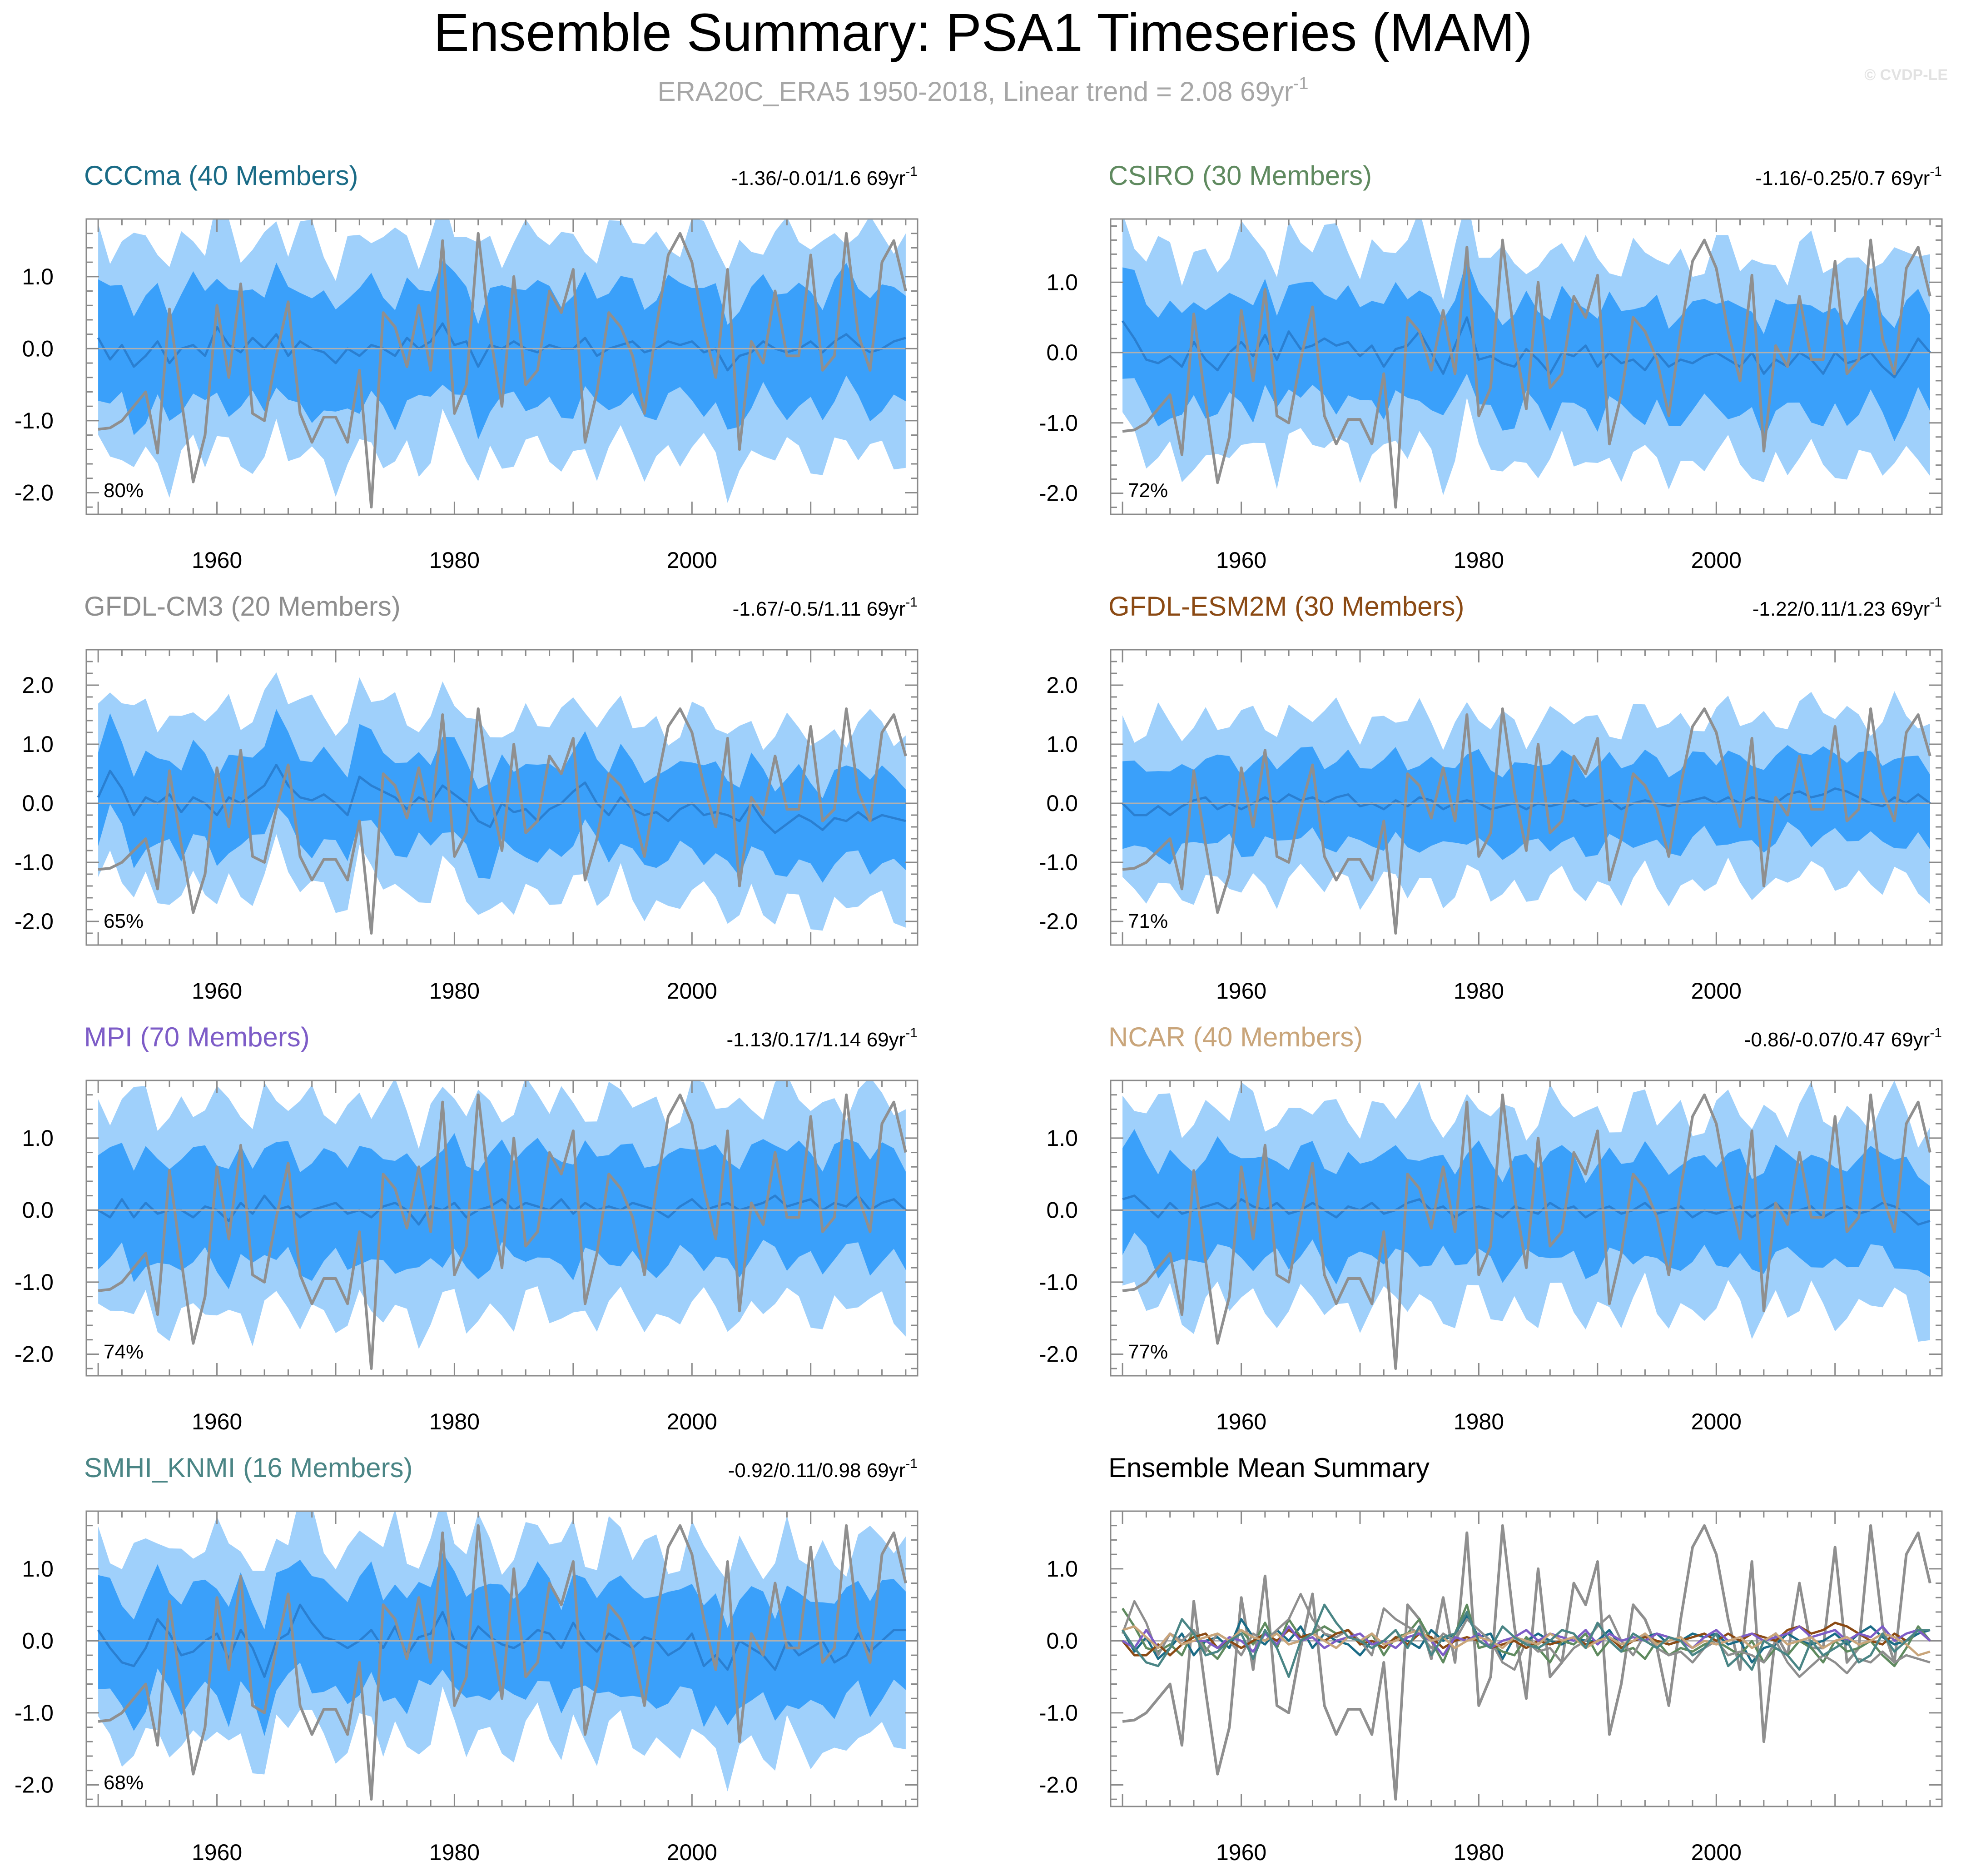  Describe the element at coordinates (1240, 176) in the screenshot. I see `panel-title: CSIRO (30 Members)` at that location.